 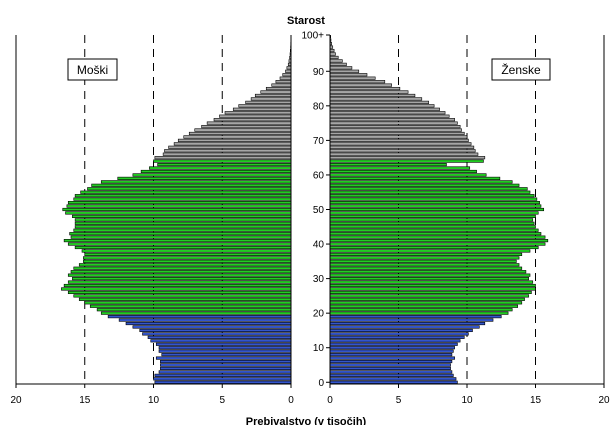 I want to click on y-tick-label-10: 10, so click(x=319, y=348).